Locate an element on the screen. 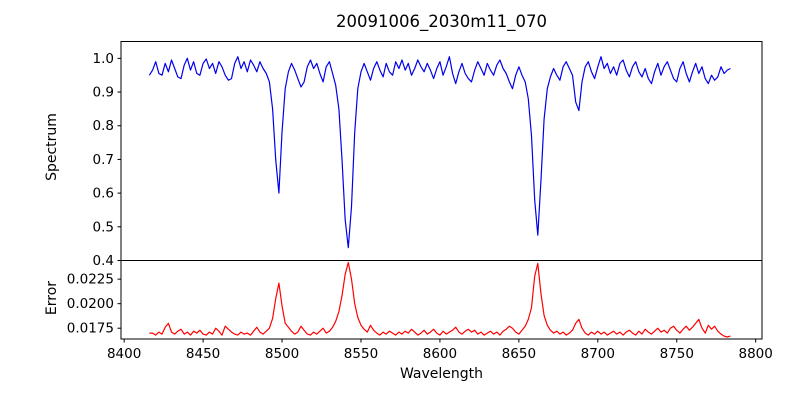 This screenshot has height=400, width=800. spectrum-y-tick-label: 0.4 is located at coordinates (103, 261).